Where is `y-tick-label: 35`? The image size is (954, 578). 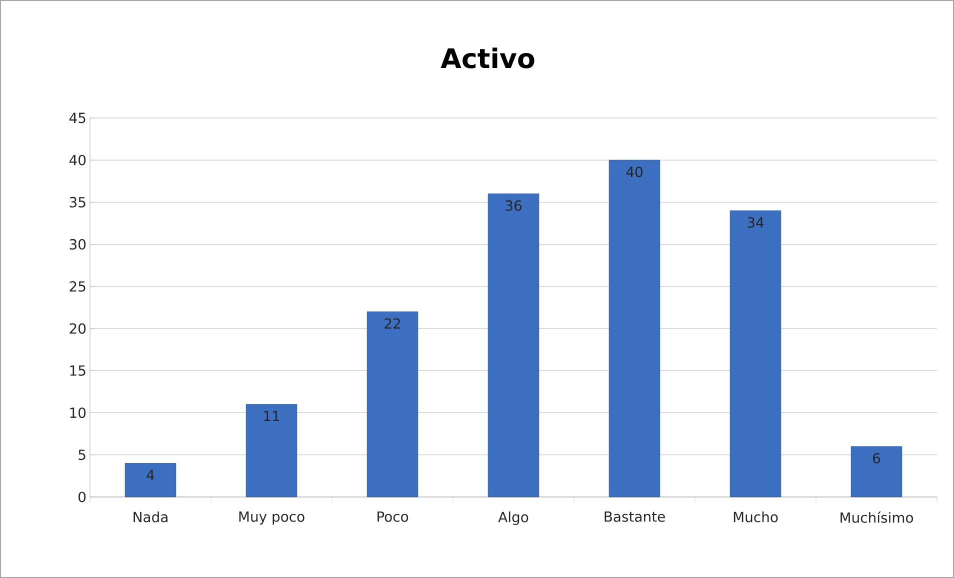 y-tick-label: 35 is located at coordinates (78, 202).